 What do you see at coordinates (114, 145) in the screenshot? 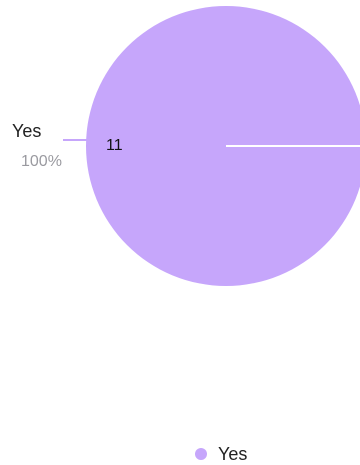
I see `slice-yes-value-label: 11` at bounding box center [114, 145].